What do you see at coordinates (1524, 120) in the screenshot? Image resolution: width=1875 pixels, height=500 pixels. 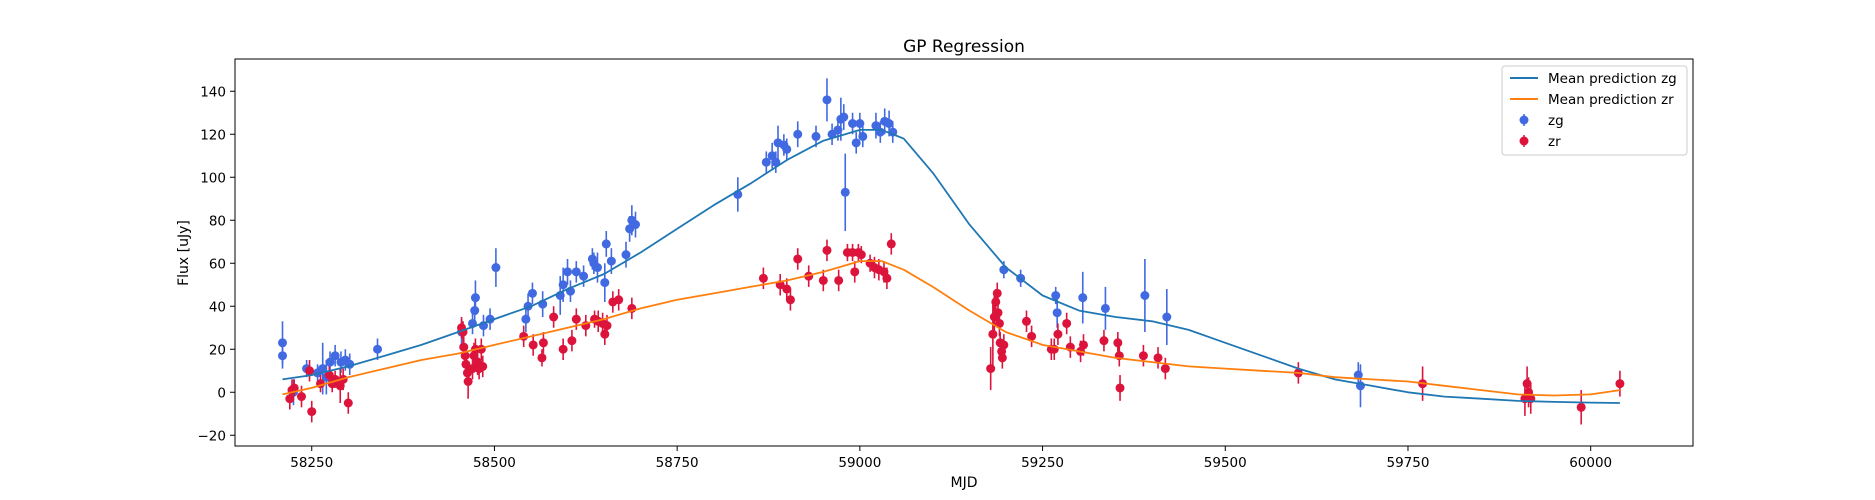 I see `legend-swatch-zg-marker` at bounding box center [1524, 120].